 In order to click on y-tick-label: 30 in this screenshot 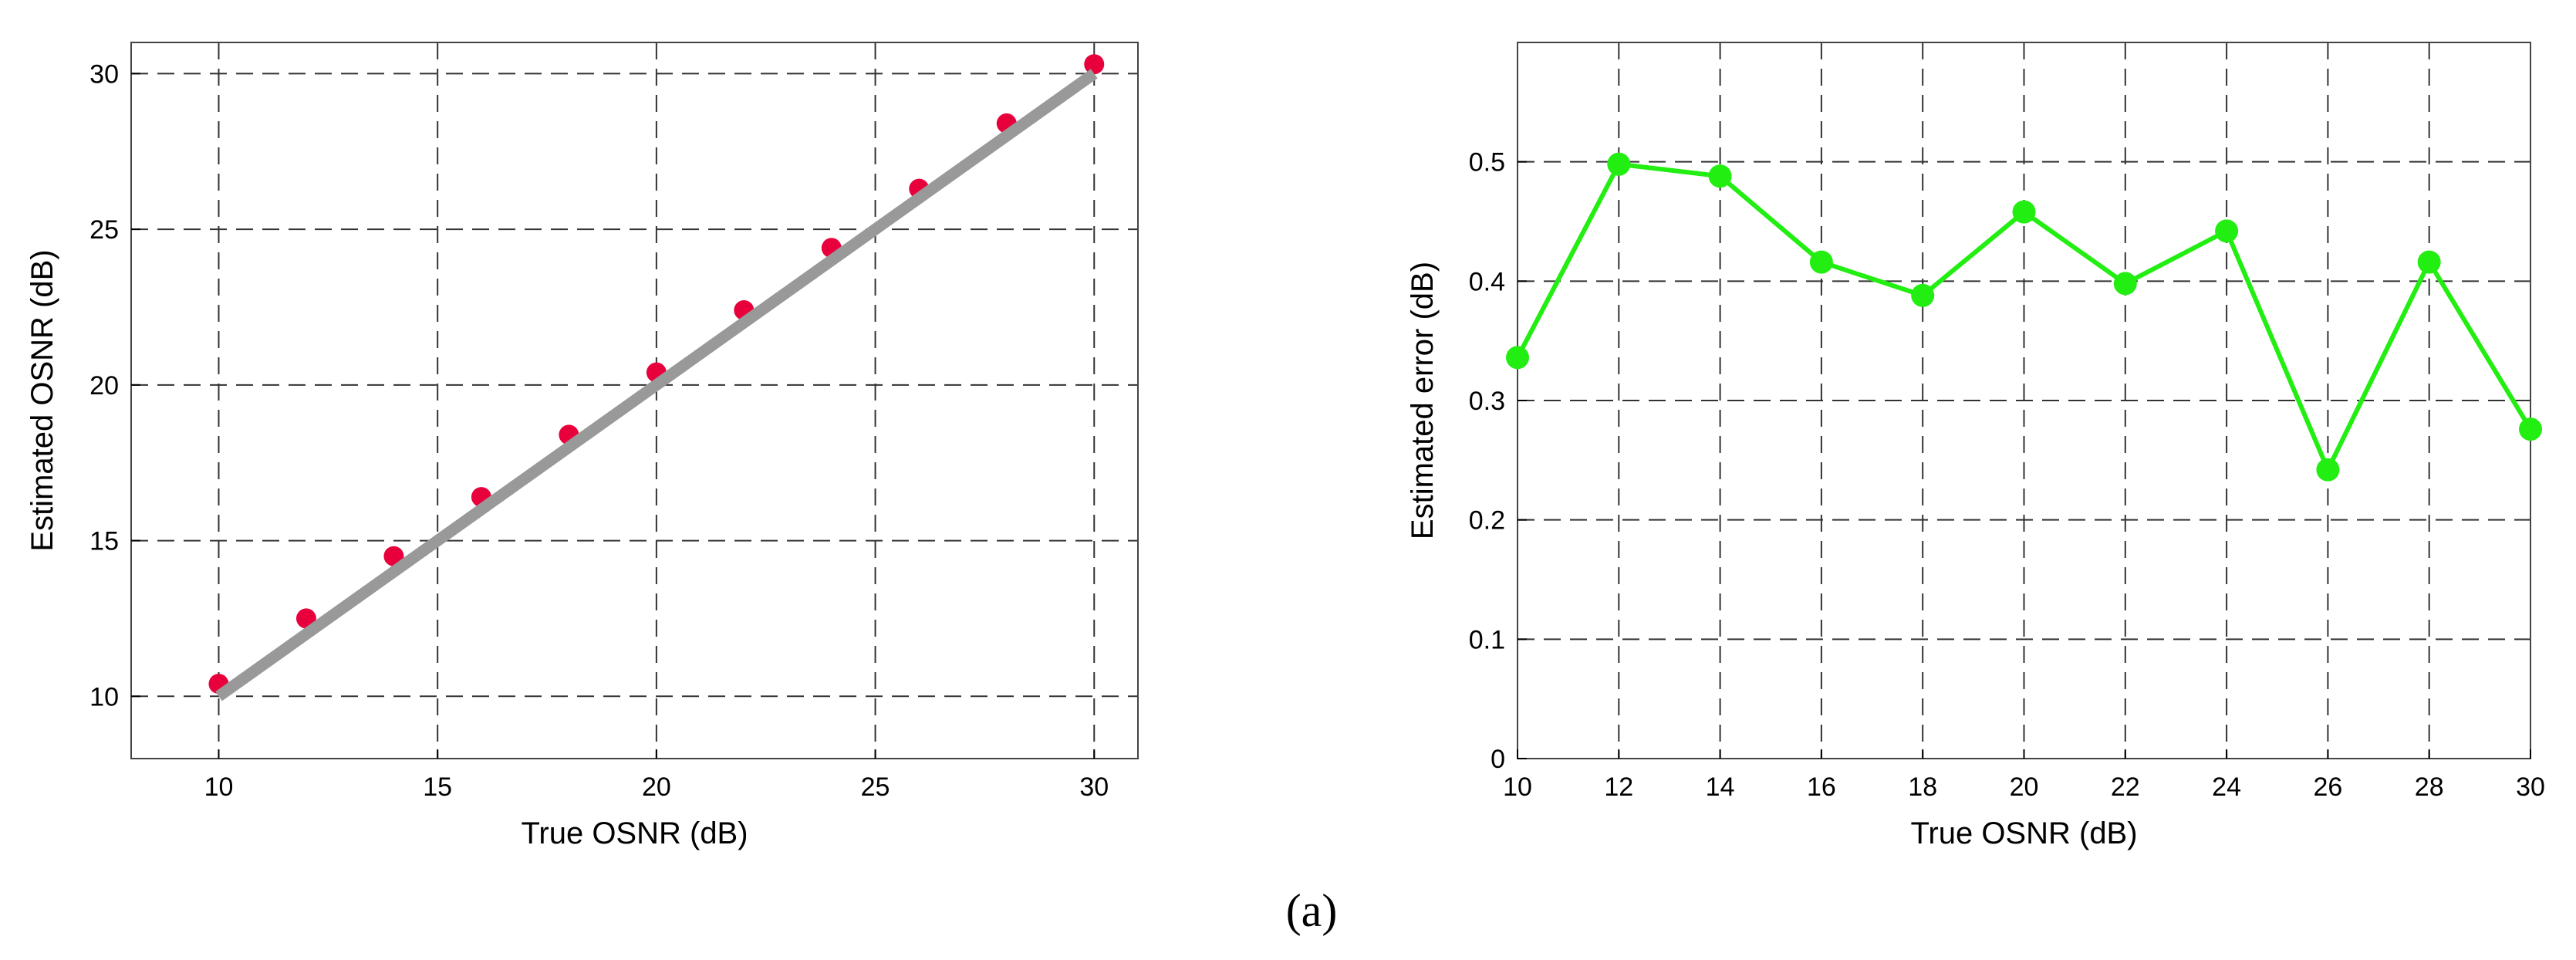, I will do `click(104, 74)`.